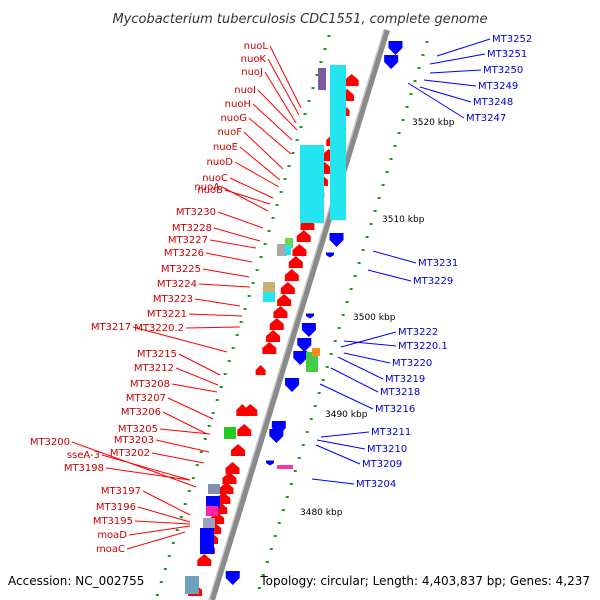 This screenshot has height=600, width=600. Describe the element at coordinates (493, 102) in the screenshot. I see `gene-label-mt3248: MT3248` at that location.